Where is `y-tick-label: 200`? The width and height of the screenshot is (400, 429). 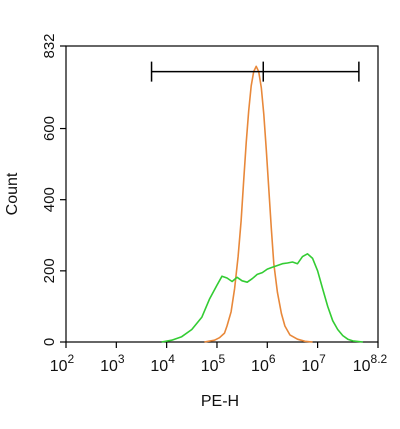
y-tick-label: 200 is located at coordinates (49, 270).